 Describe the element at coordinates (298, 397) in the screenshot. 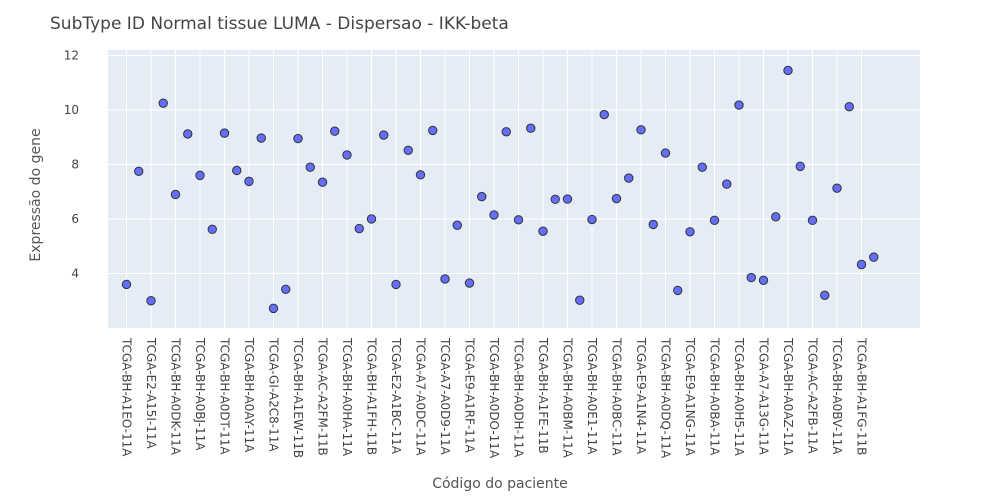

I see `x-tick-label: TCGA-BH-A1EW-11B` at that location.